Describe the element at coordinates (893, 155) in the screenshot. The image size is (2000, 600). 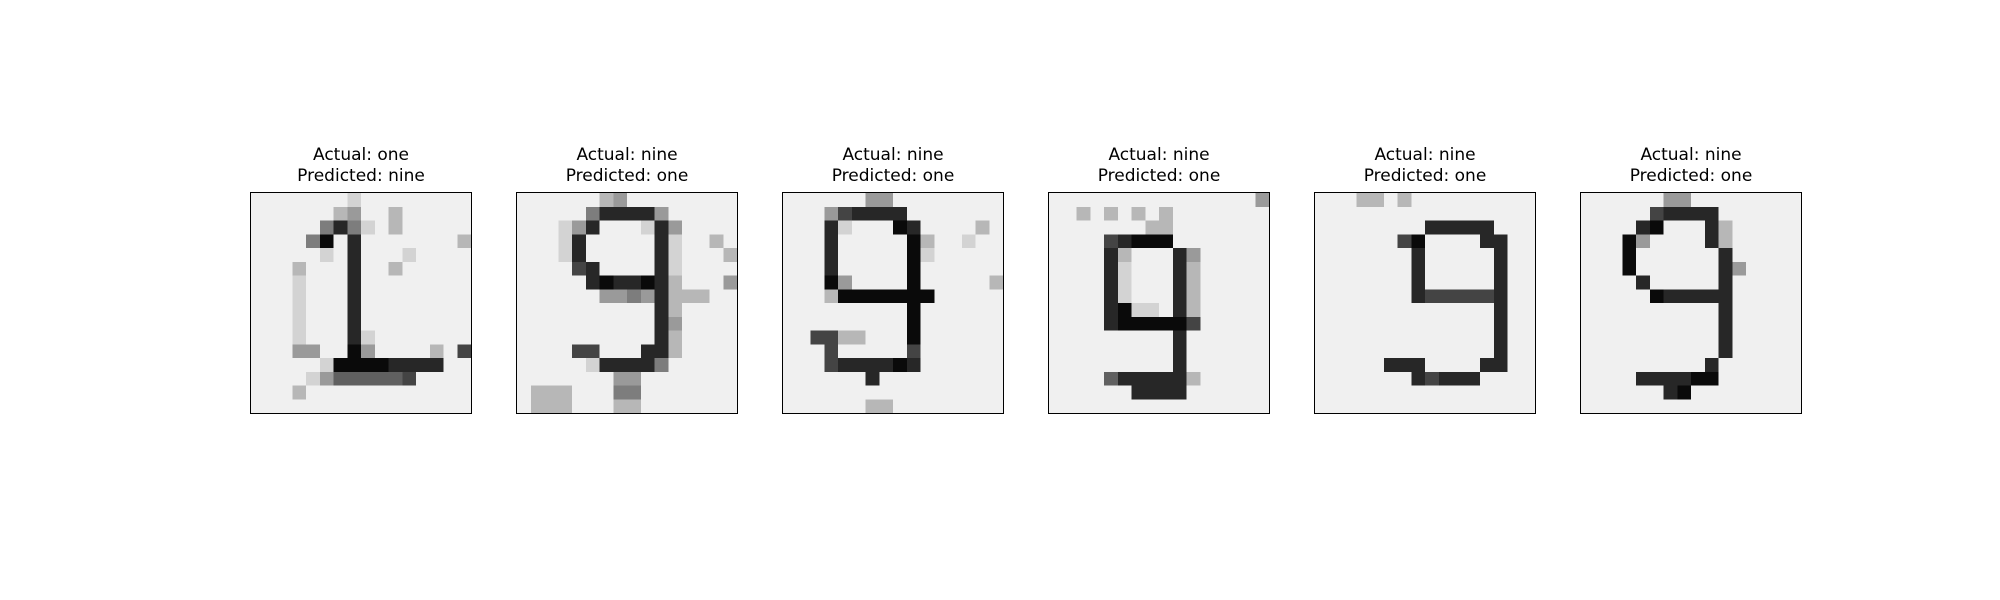
I see `subplot-title-actual: Actual: nine` at that location.